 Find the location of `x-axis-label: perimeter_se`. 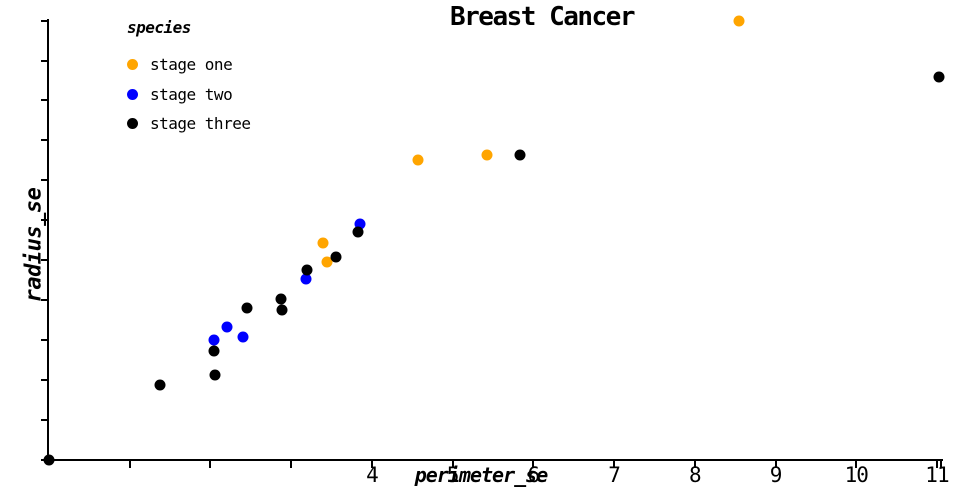

x-axis-label: perimeter_se is located at coordinates (481, 475).